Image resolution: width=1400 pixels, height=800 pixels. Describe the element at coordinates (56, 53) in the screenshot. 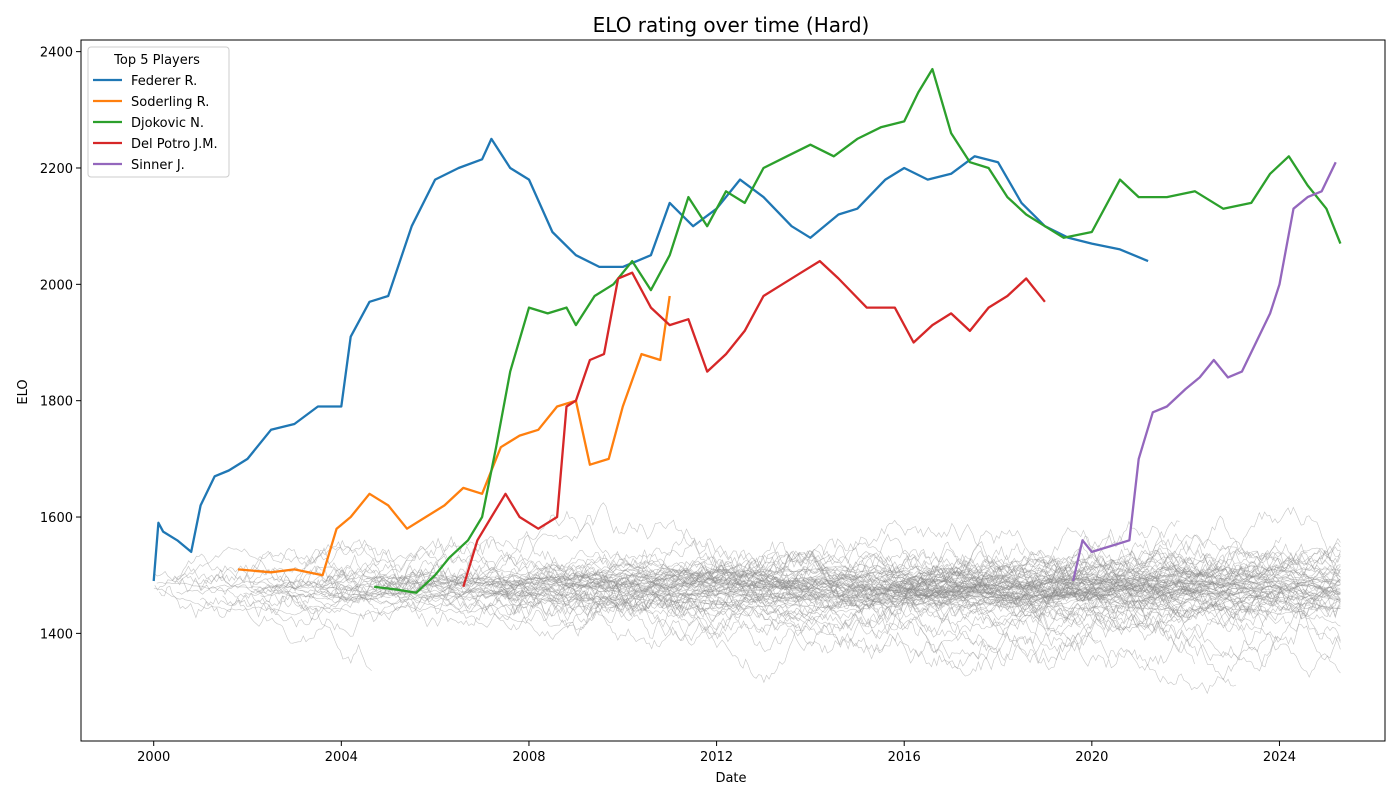

I see `y-tick-label: 2400` at that location.